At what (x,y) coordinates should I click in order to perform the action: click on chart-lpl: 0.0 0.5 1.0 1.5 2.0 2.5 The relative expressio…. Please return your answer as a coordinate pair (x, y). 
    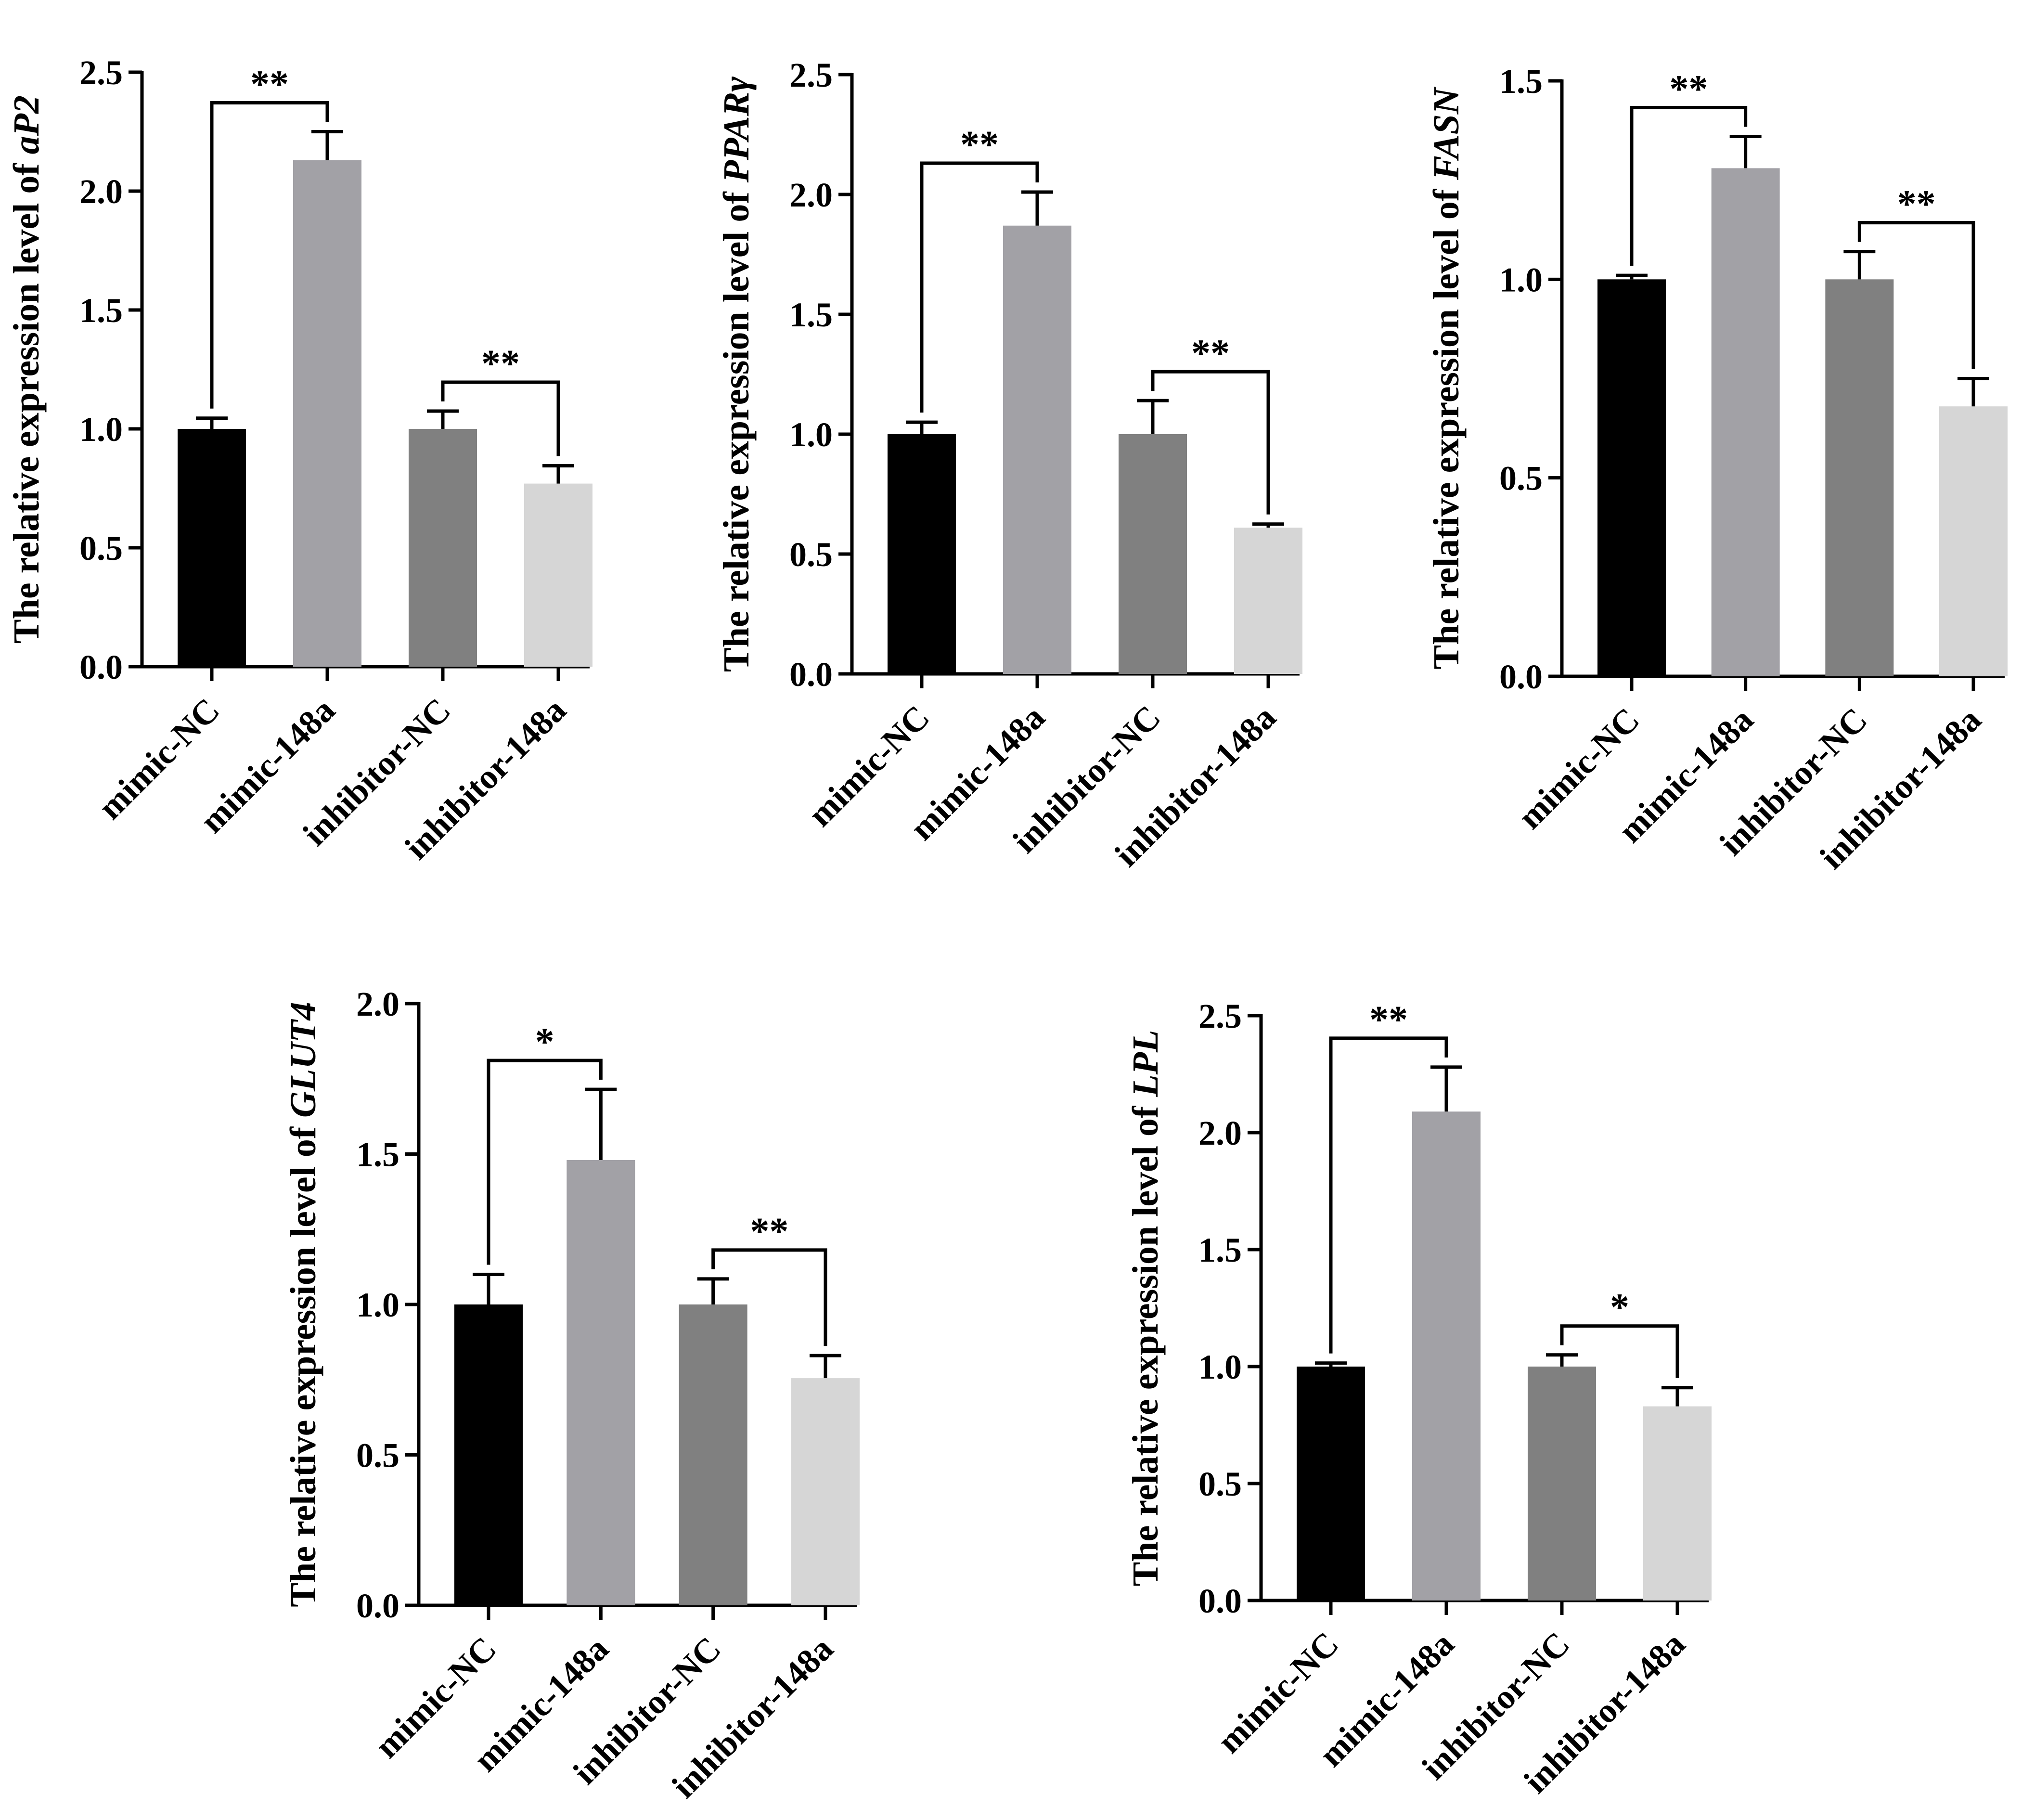
    Looking at the image, I should click on (1418, 1399).